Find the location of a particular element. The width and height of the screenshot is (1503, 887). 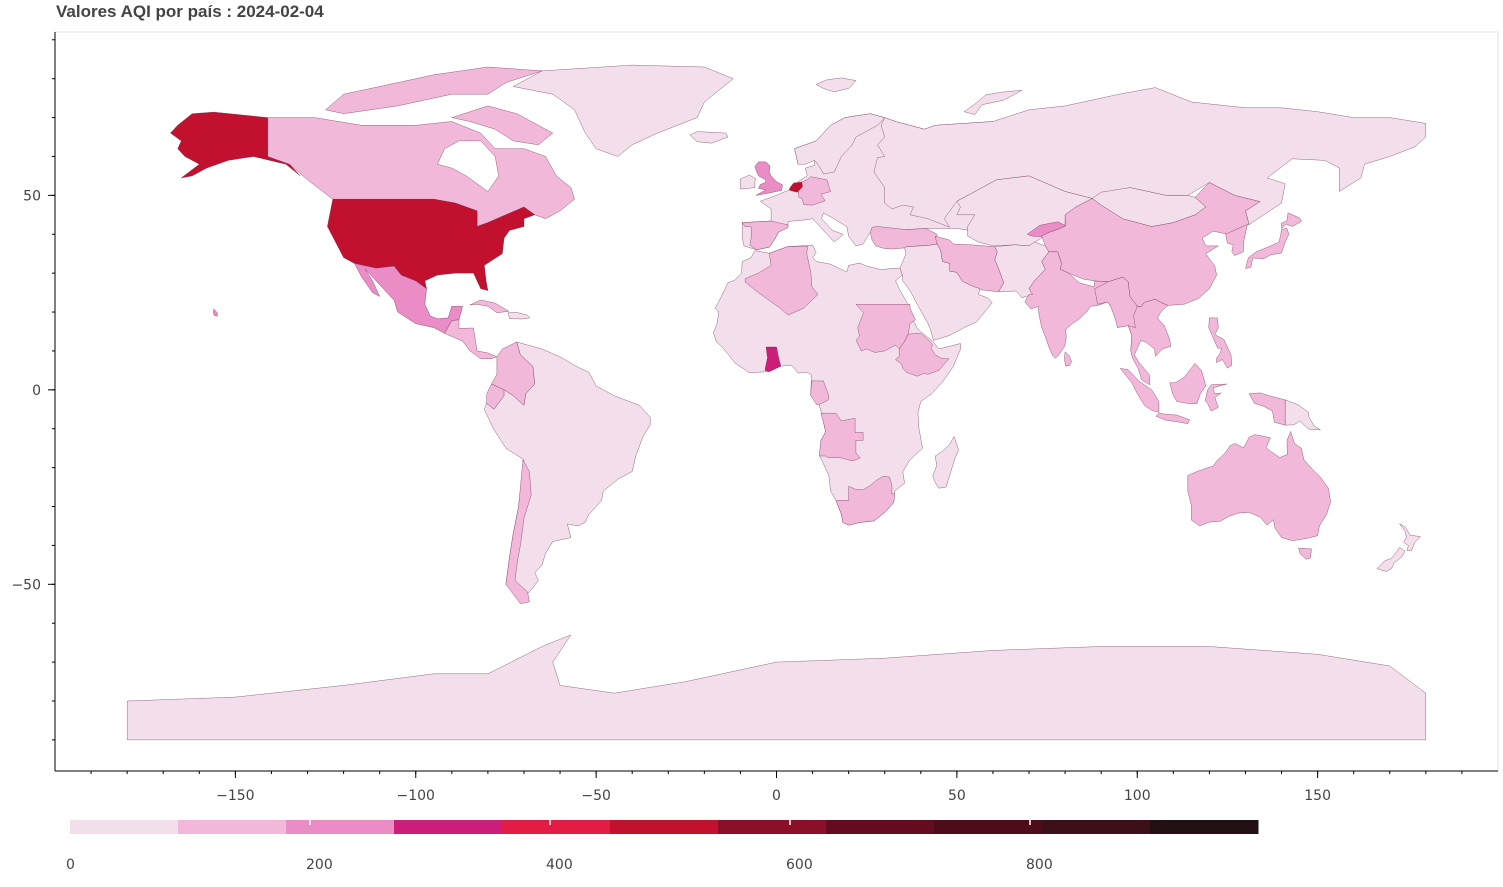

region-greenland is located at coordinates (623, 110).